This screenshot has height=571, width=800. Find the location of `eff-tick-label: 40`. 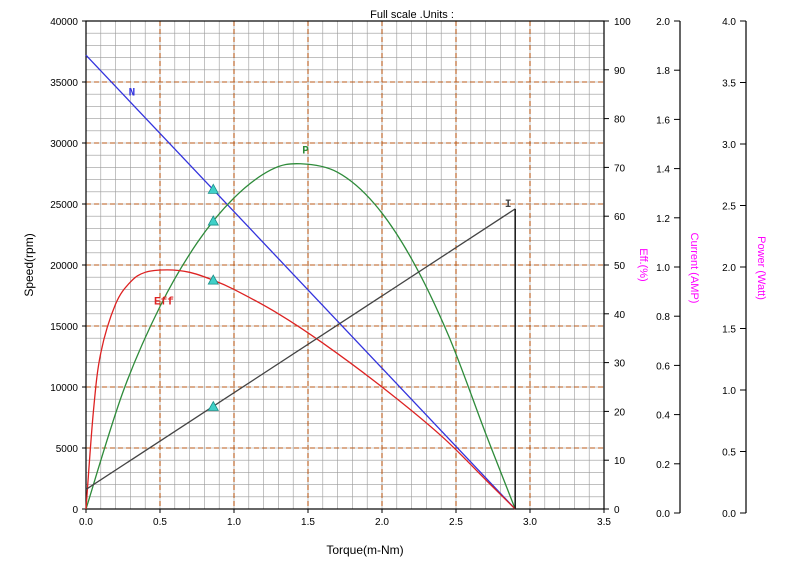

eff-tick-label: 40 is located at coordinates (620, 315).